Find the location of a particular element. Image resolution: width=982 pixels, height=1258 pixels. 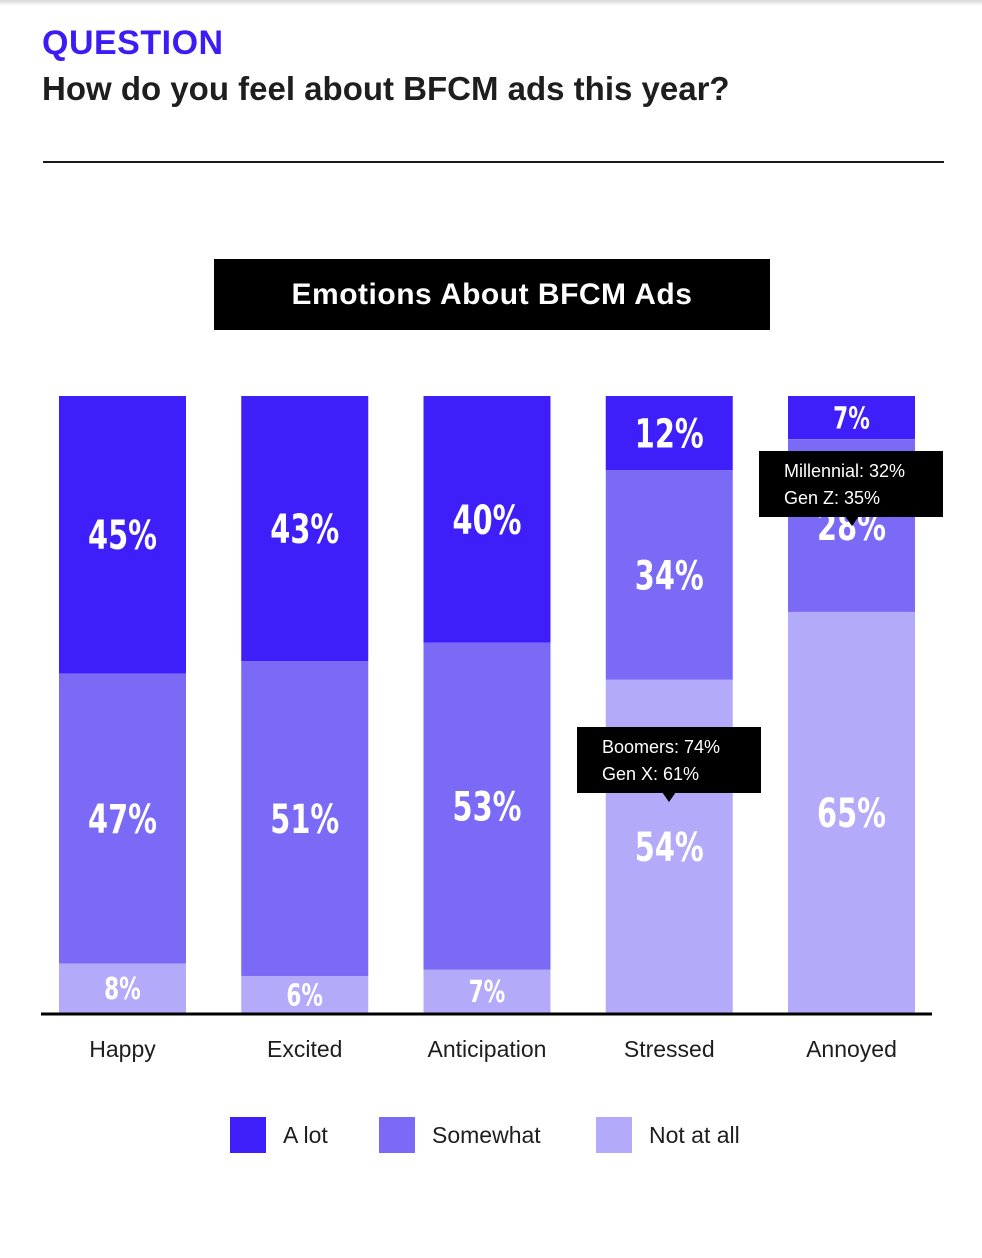

bar-value-label: 12% is located at coordinates (669, 435).